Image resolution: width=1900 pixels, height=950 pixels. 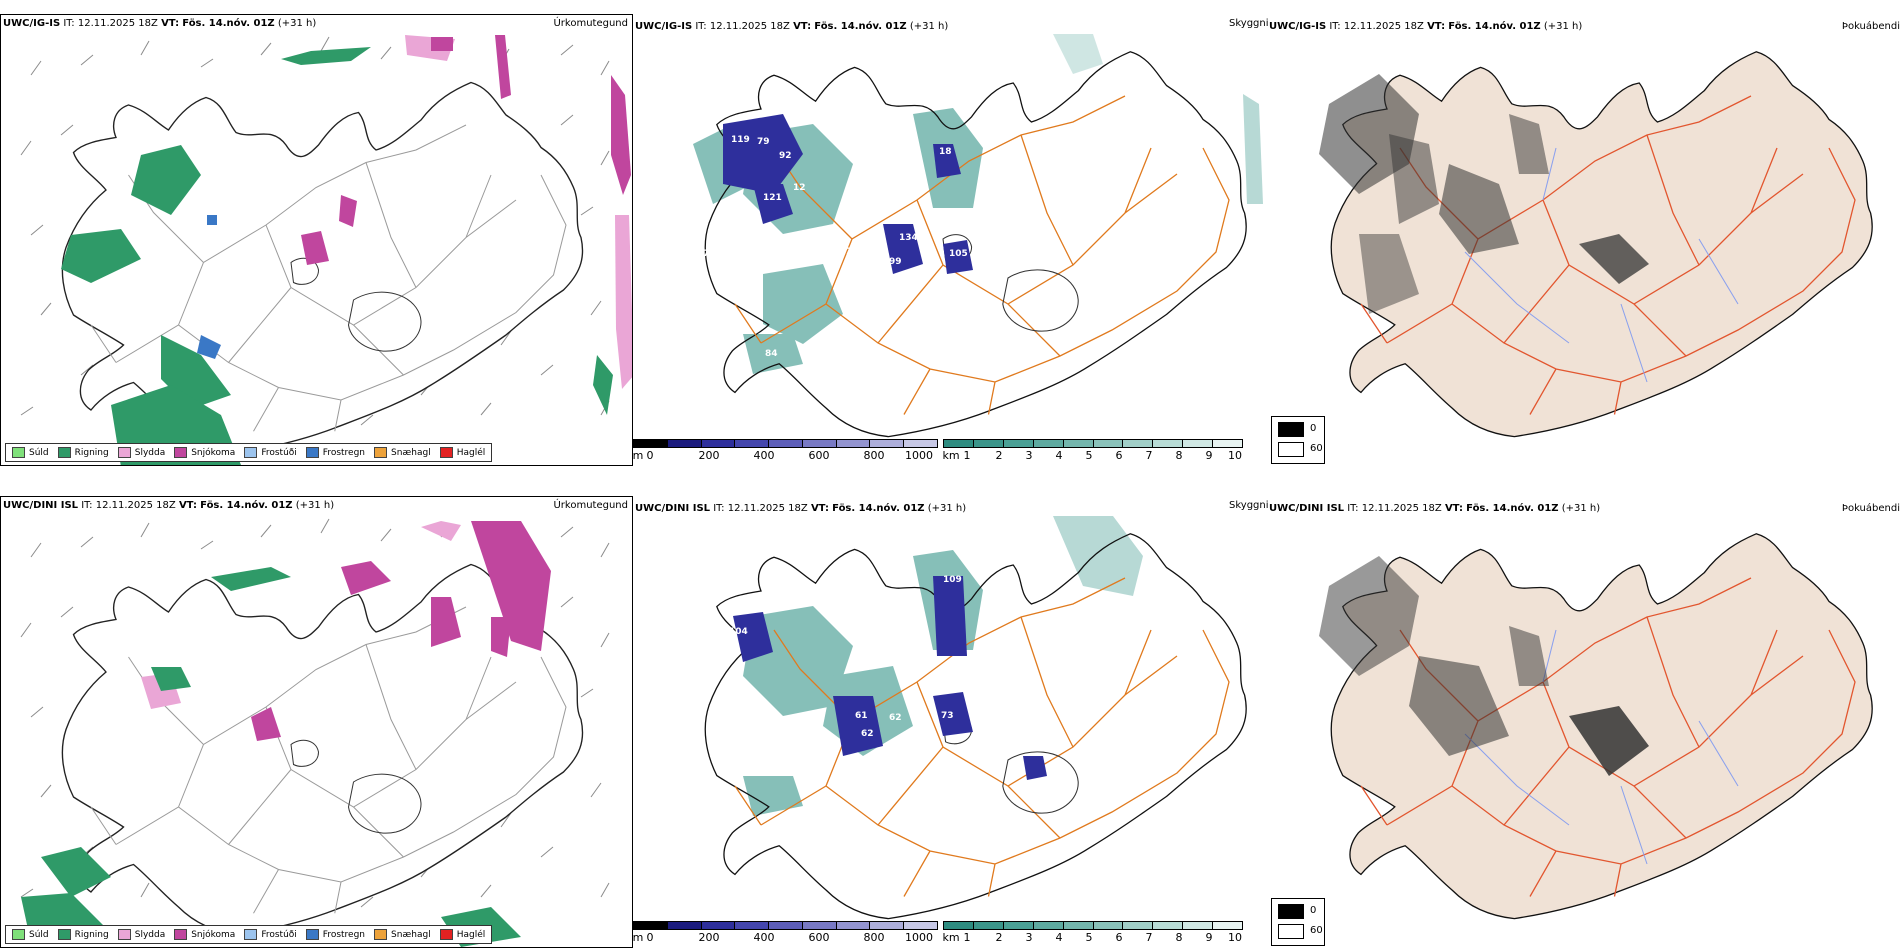 I want to click on legend-label: Slydda, so click(x=150, y=452).